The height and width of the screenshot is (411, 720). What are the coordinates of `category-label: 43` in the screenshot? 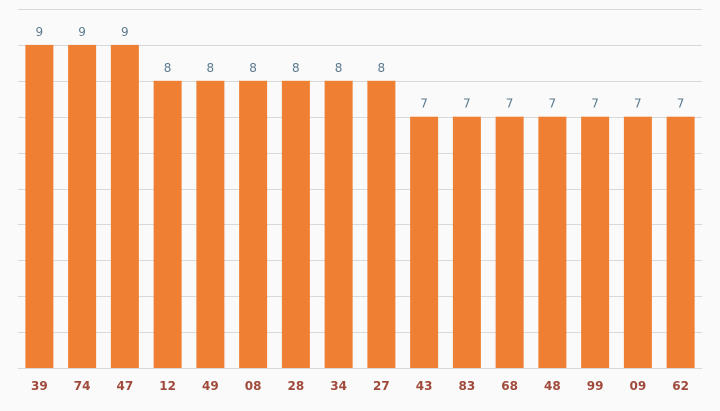 It's located at (424, 386).